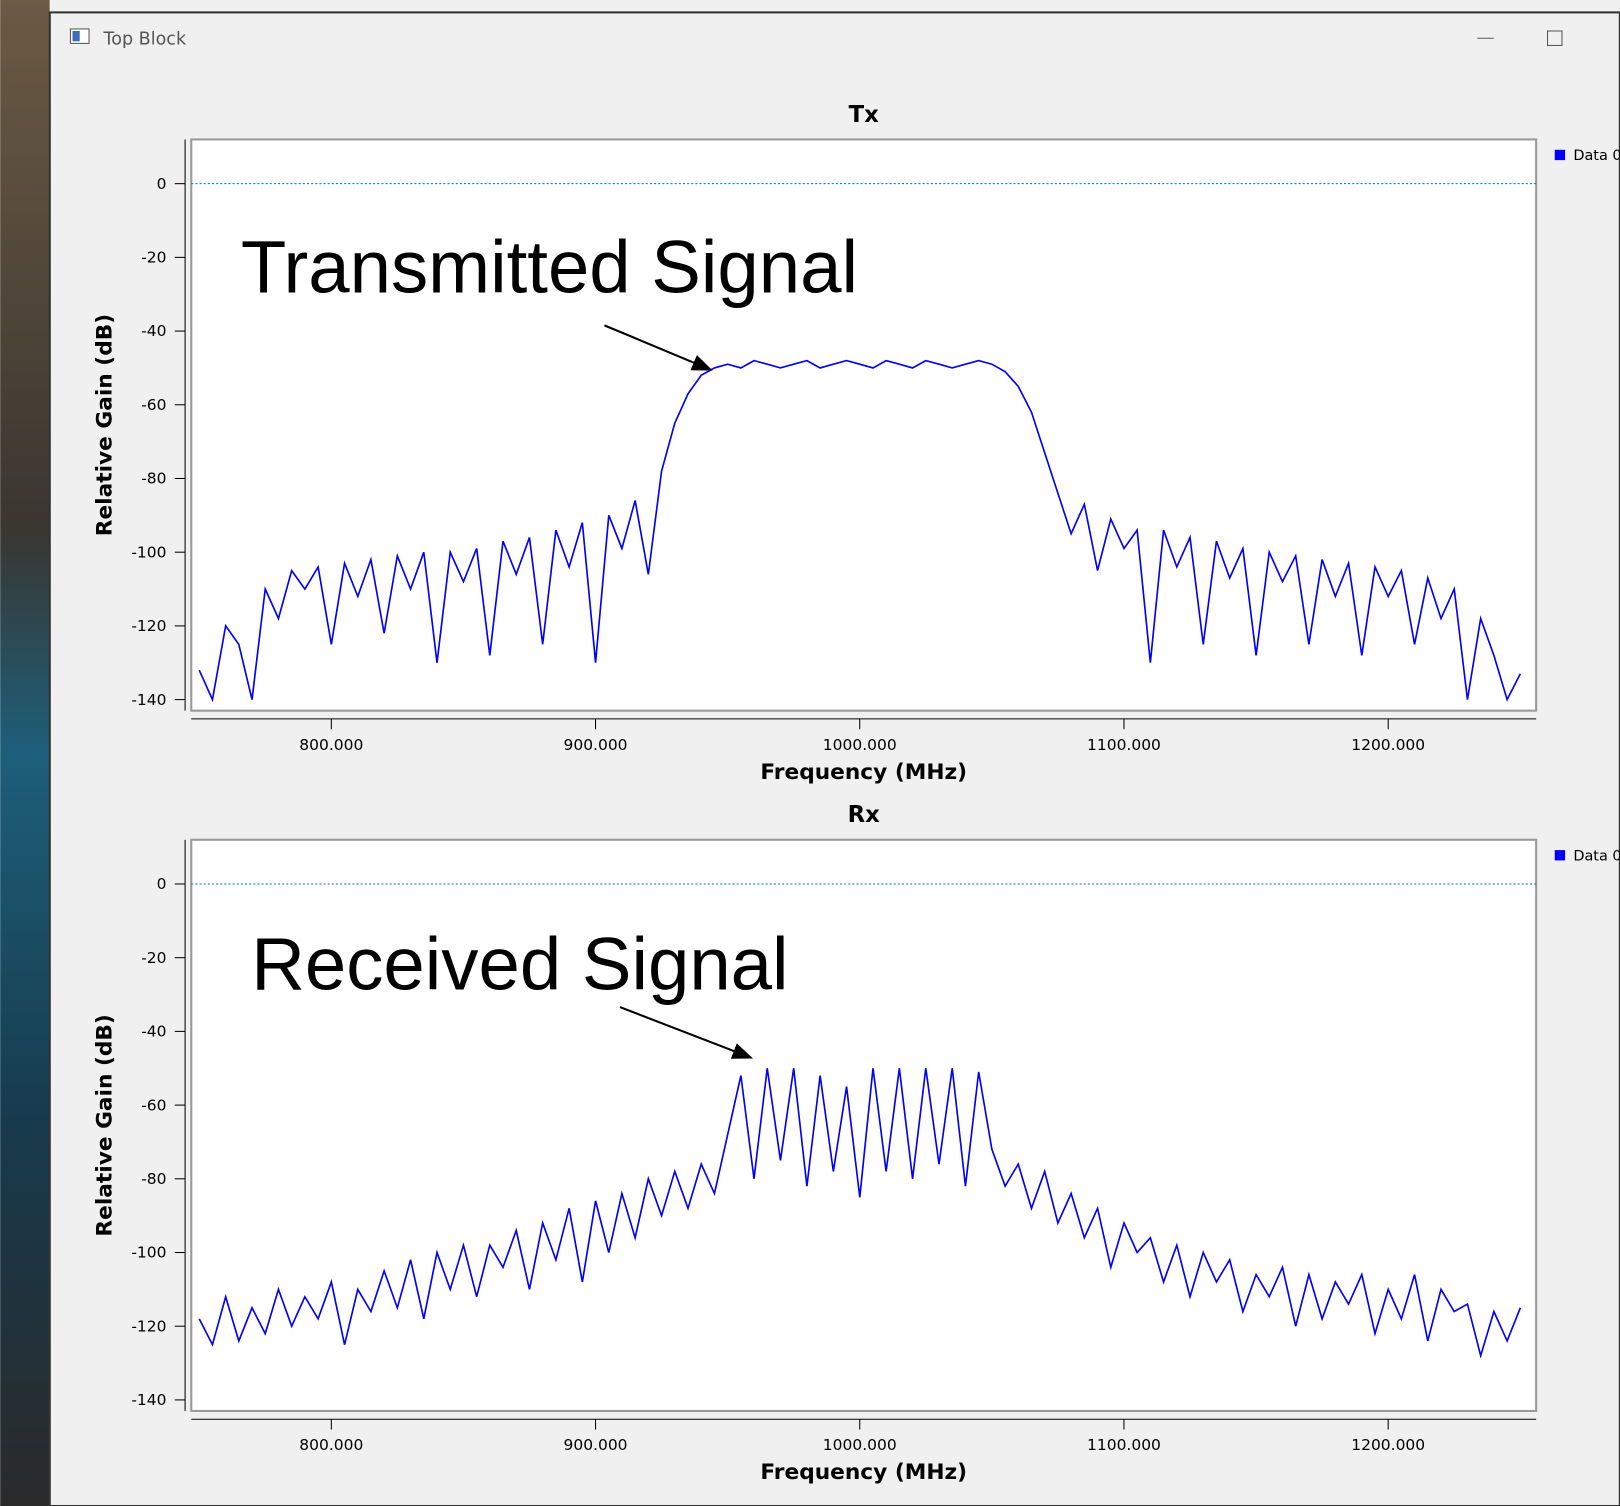 The width and height of the screenshot is (1620, 1506). I want to click on chart-title: Rx, so click(864, 815).